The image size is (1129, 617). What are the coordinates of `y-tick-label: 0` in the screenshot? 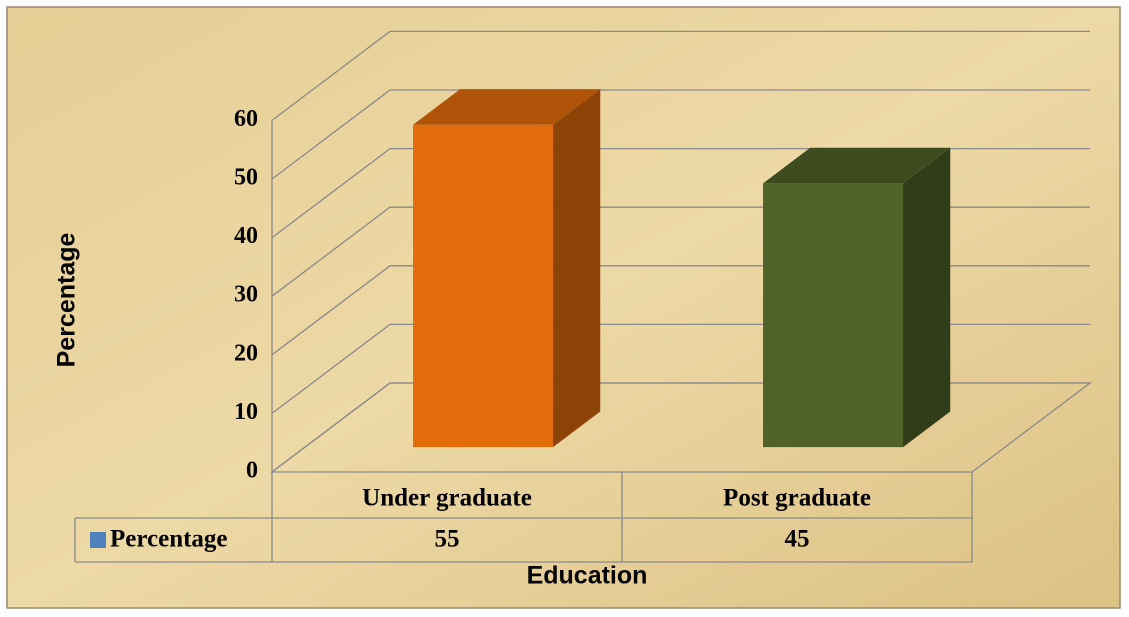 It's located at (252, 471).